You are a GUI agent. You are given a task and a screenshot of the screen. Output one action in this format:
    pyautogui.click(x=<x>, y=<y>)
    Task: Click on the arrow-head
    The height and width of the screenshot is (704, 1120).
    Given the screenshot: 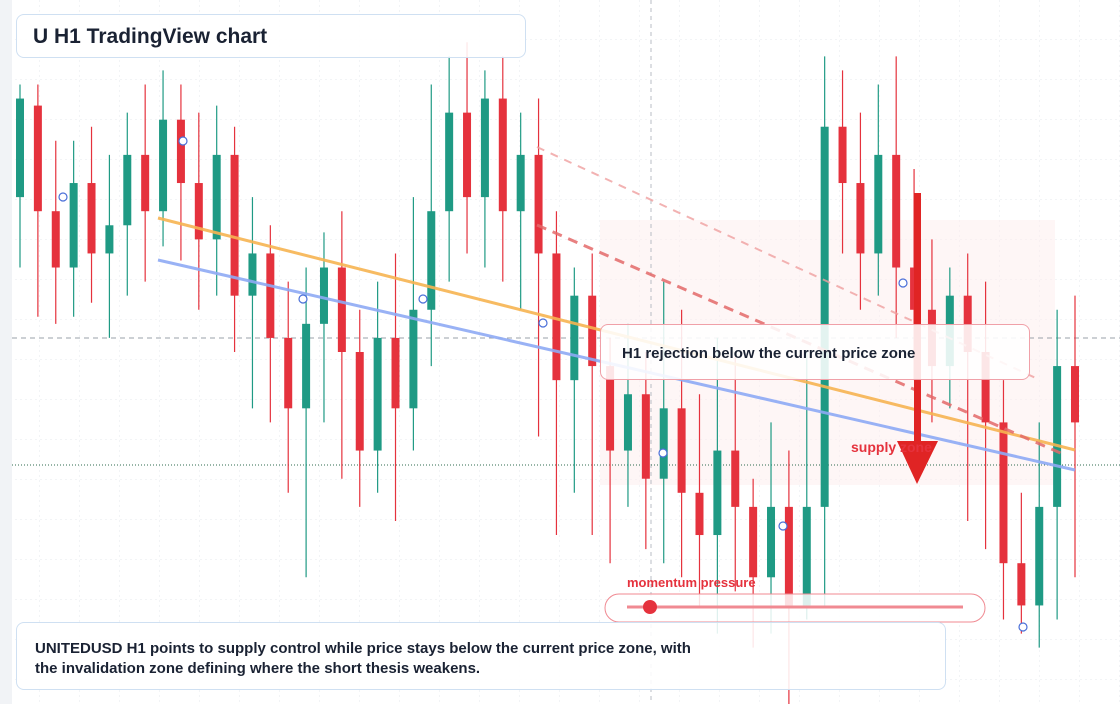 What is the action you would take?
    pyautogui.click(x=917, y=462)
    